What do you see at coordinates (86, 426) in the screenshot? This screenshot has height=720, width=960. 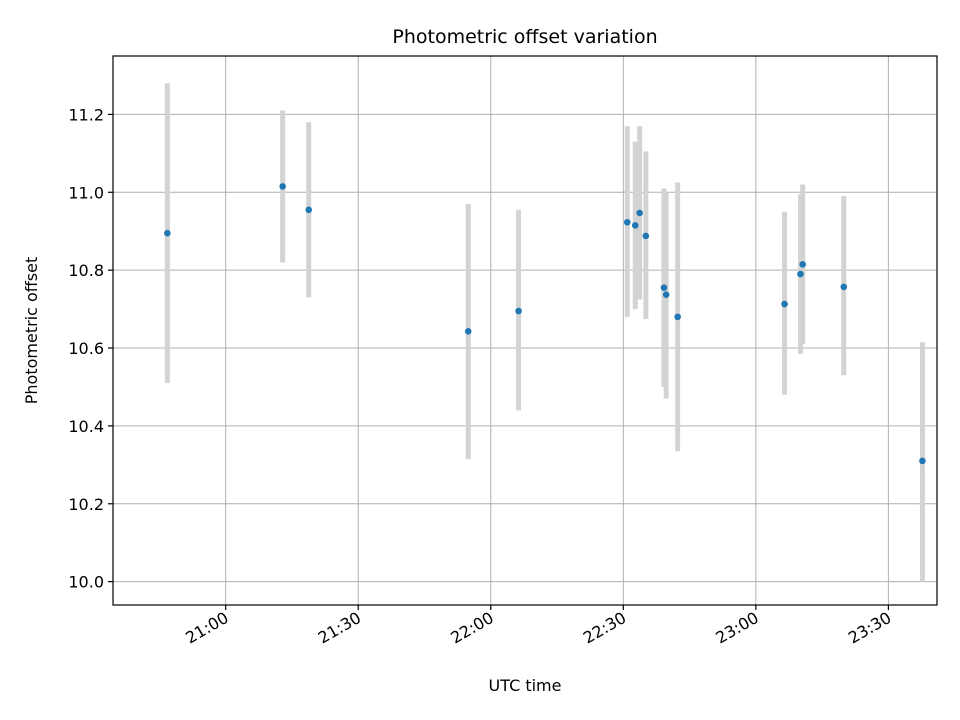 I see `y-tick-label: 10.4` at bounding box center [86, 426].